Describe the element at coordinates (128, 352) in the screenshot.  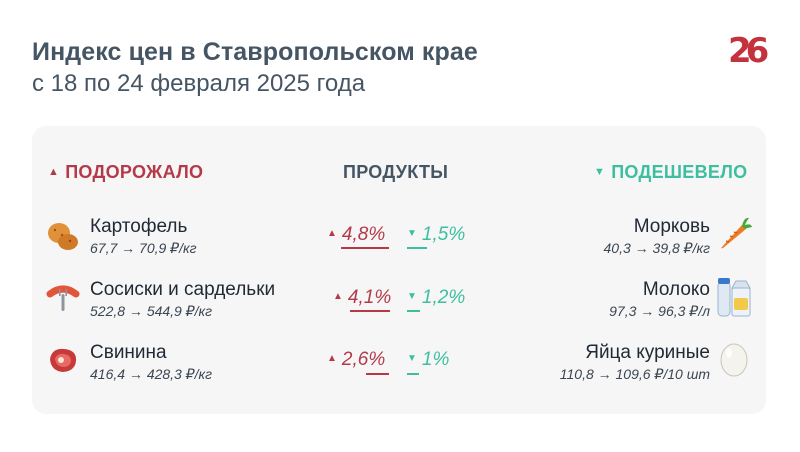
I see `product-name-pork: Свинина` at that location.